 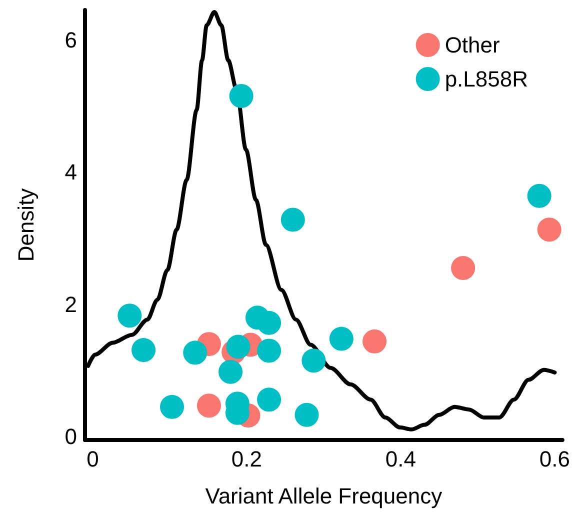 I want to click on x-tick-label: 0.6, so click(x=554, y=459).